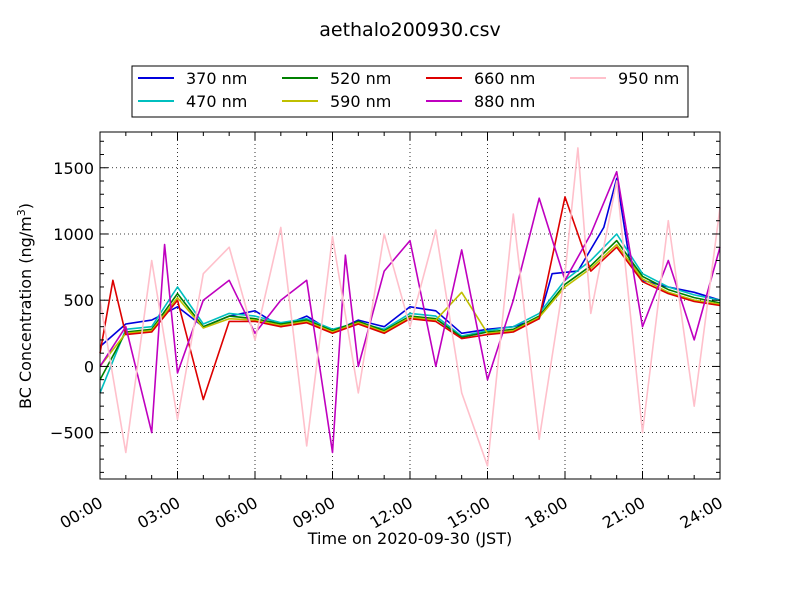 Image resolution: width=800 pixels, height=600 pixels. I want to click on y-axis-title-sup: 3, so click(21, 212).